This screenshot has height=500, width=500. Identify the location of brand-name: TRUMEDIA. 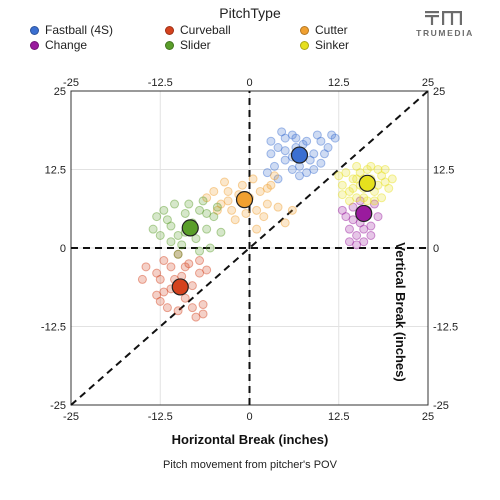
(445, 33).